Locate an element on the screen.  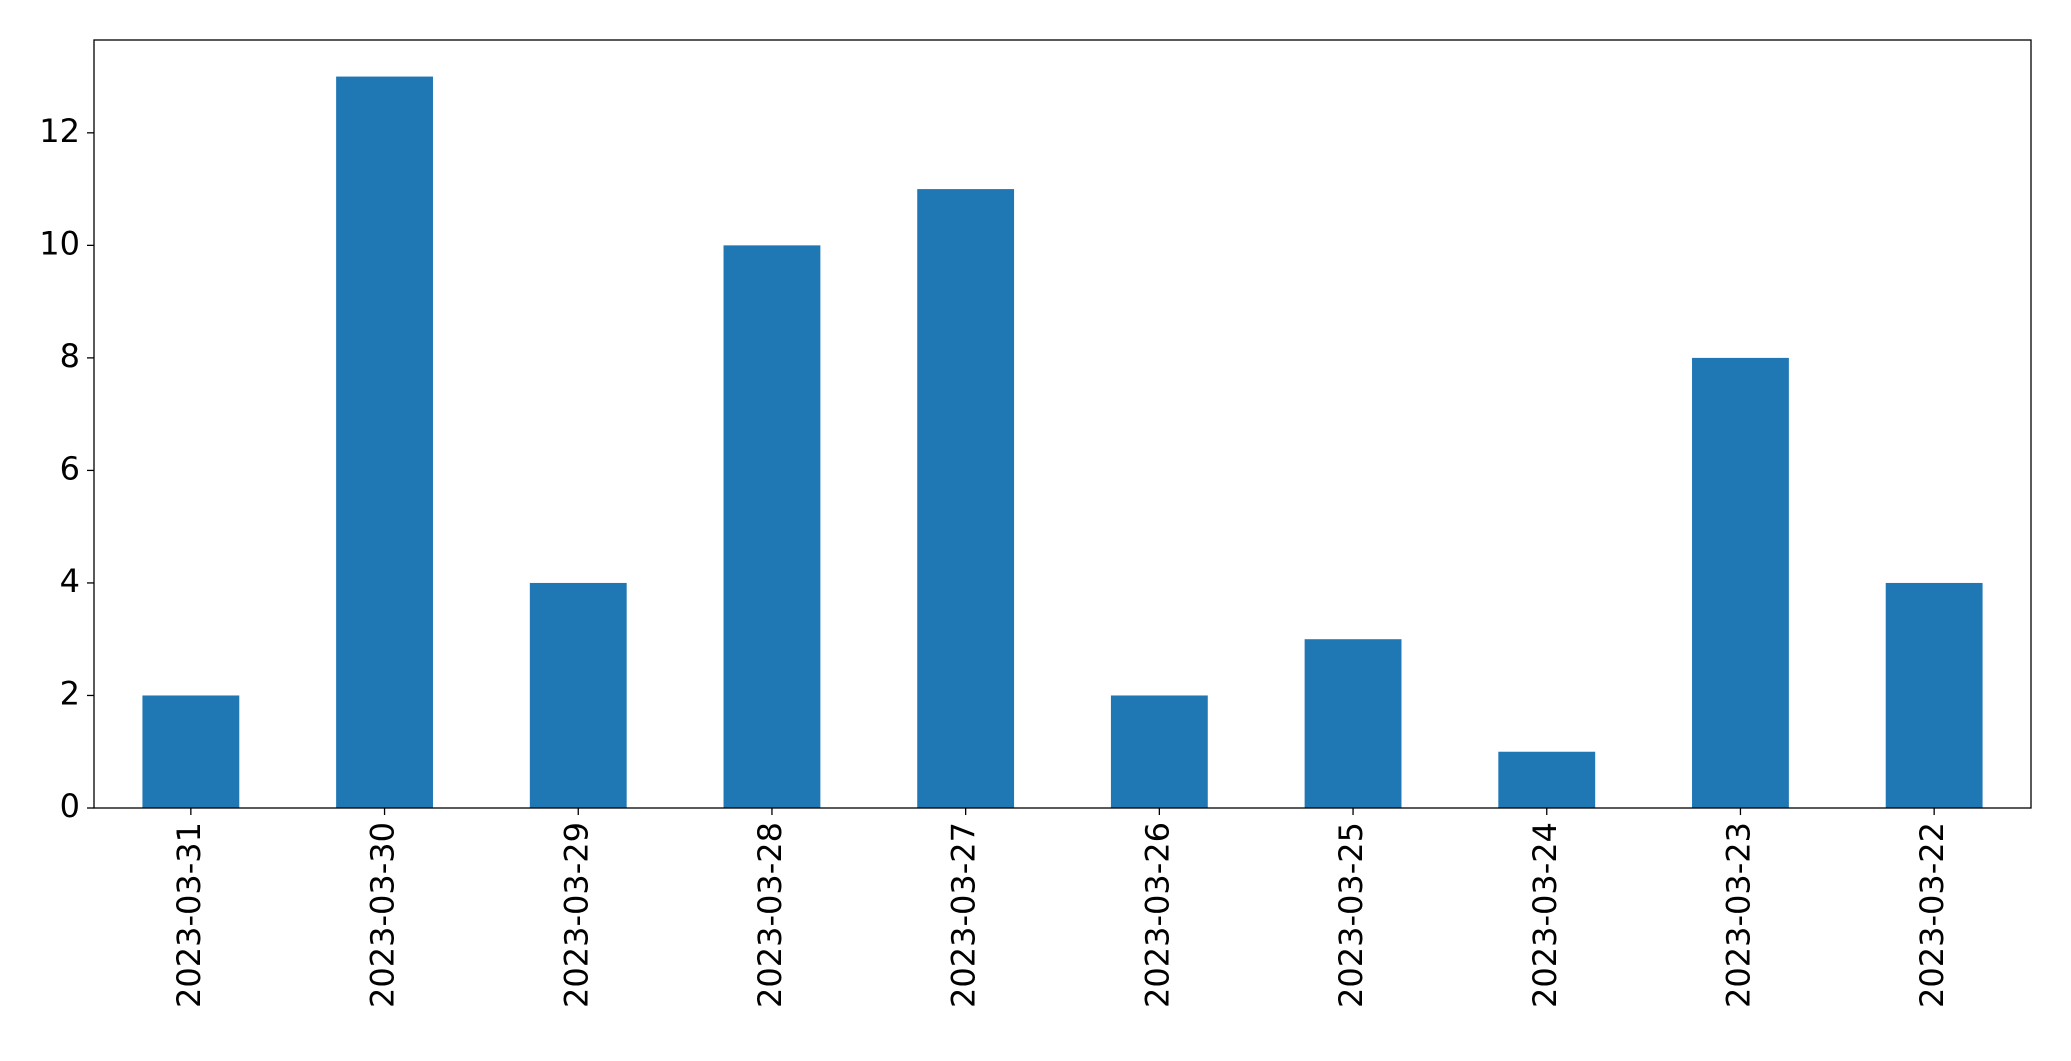
x-tick-label: 2023-03-24 is located at coordinates (1545, 915).